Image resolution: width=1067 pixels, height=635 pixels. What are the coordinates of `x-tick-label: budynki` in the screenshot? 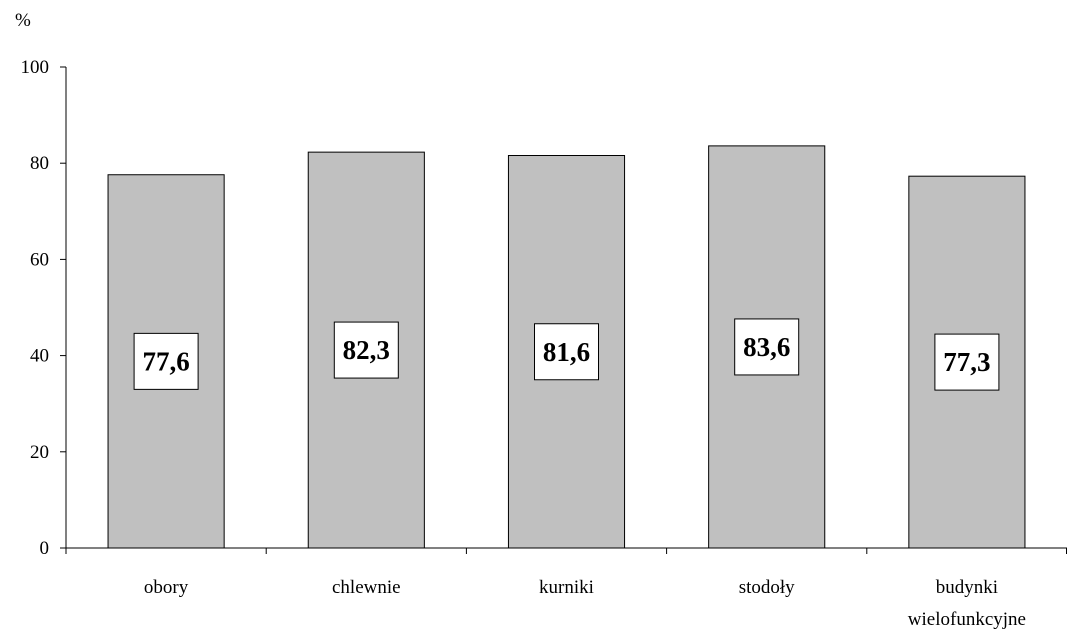 It's located at (967, 587).